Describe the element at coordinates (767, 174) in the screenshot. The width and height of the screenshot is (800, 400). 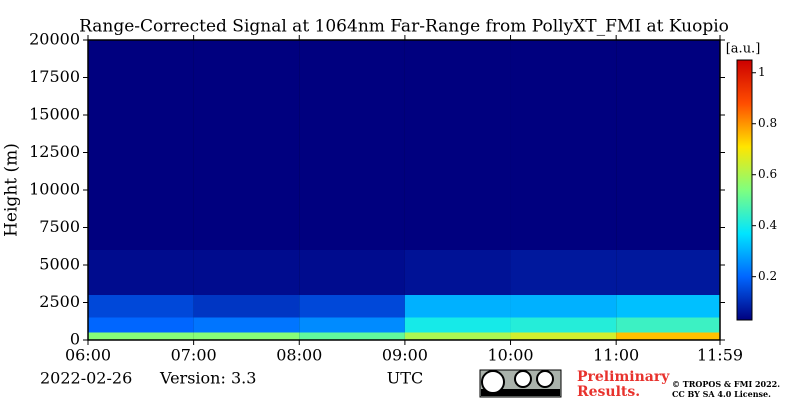
I see `colorbar-tick-label: 0.6` at that location.